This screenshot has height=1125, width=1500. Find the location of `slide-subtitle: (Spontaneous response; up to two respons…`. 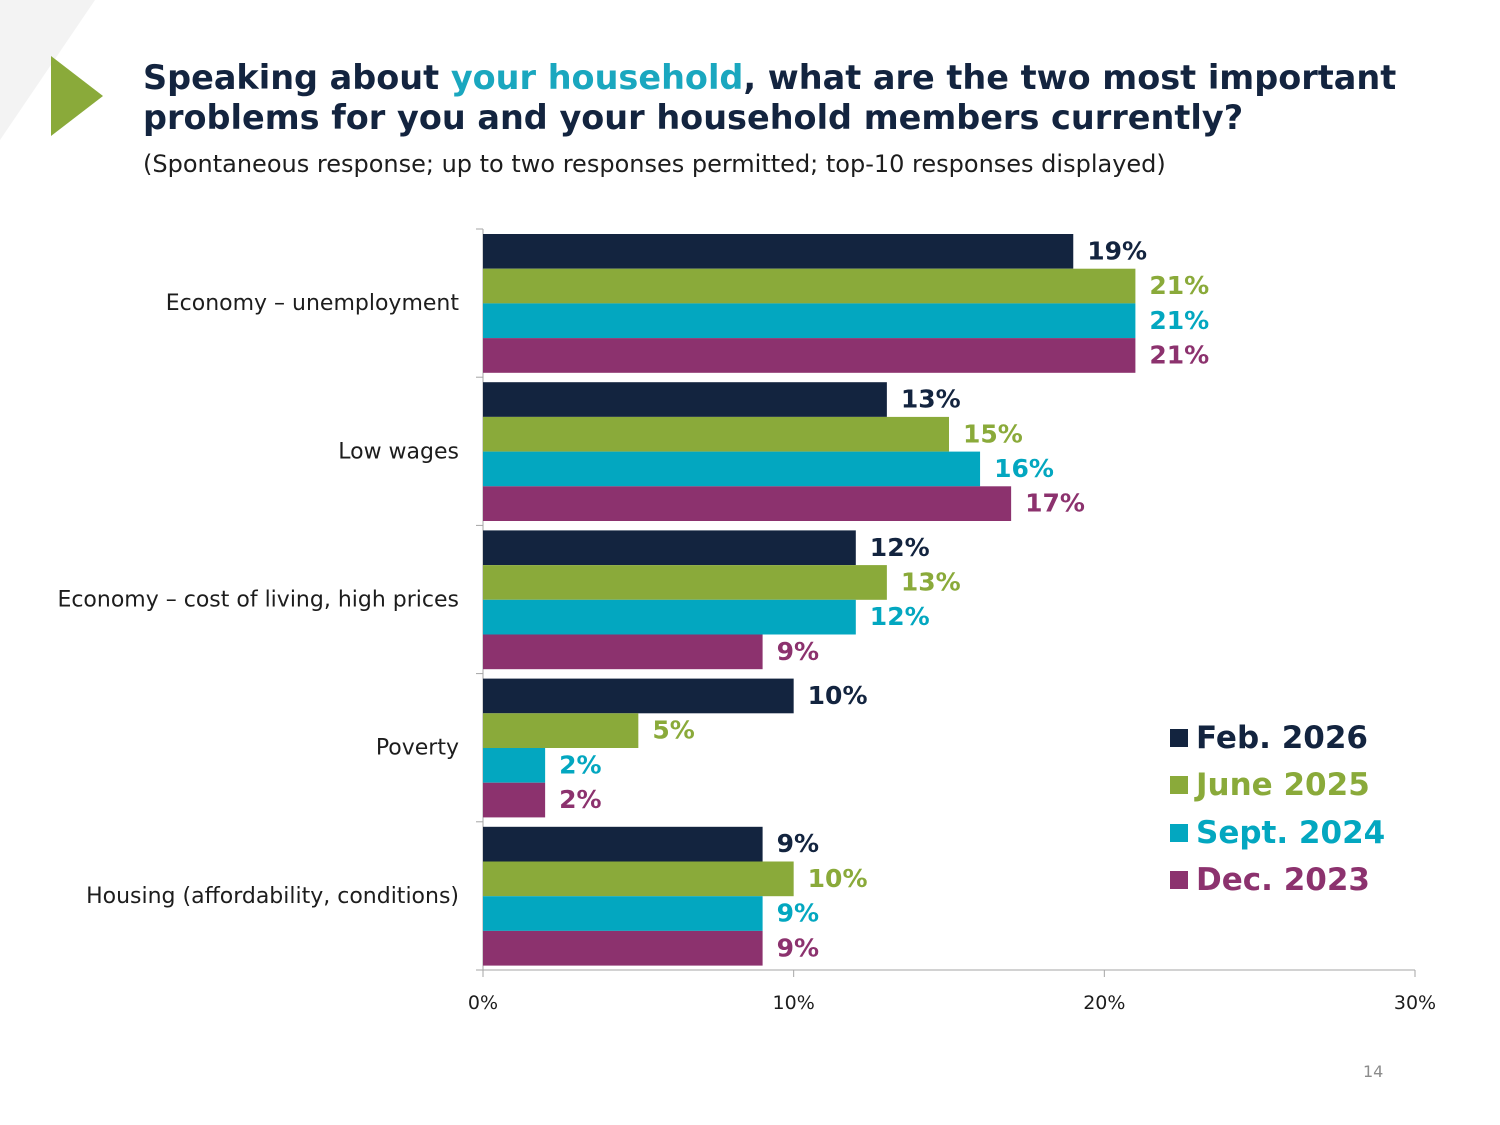

slide-subtitle: (Spontaneous response; up to two respons… is located at coordinates (654, 164).